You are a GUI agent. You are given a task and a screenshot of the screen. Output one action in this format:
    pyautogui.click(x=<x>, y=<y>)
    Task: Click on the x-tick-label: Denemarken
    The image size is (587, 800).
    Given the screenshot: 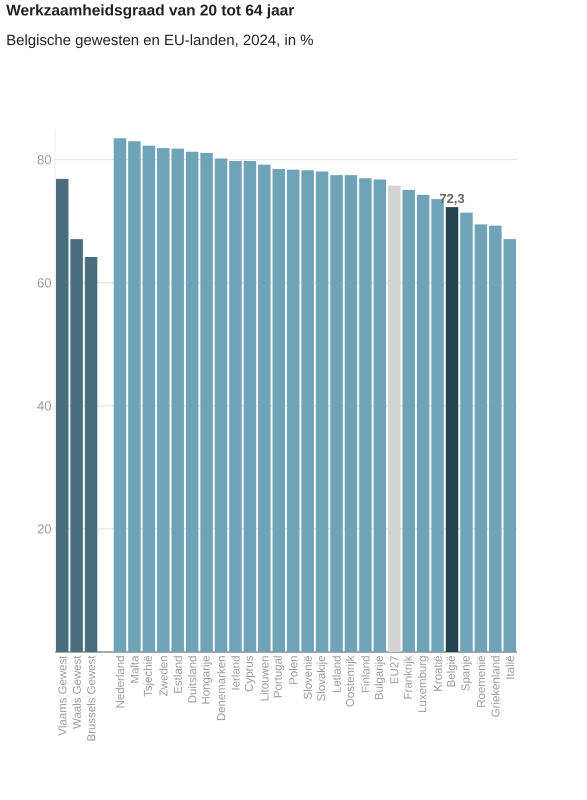 What is the action you would take?
    pyautogui.click(x=221, y=688)
    